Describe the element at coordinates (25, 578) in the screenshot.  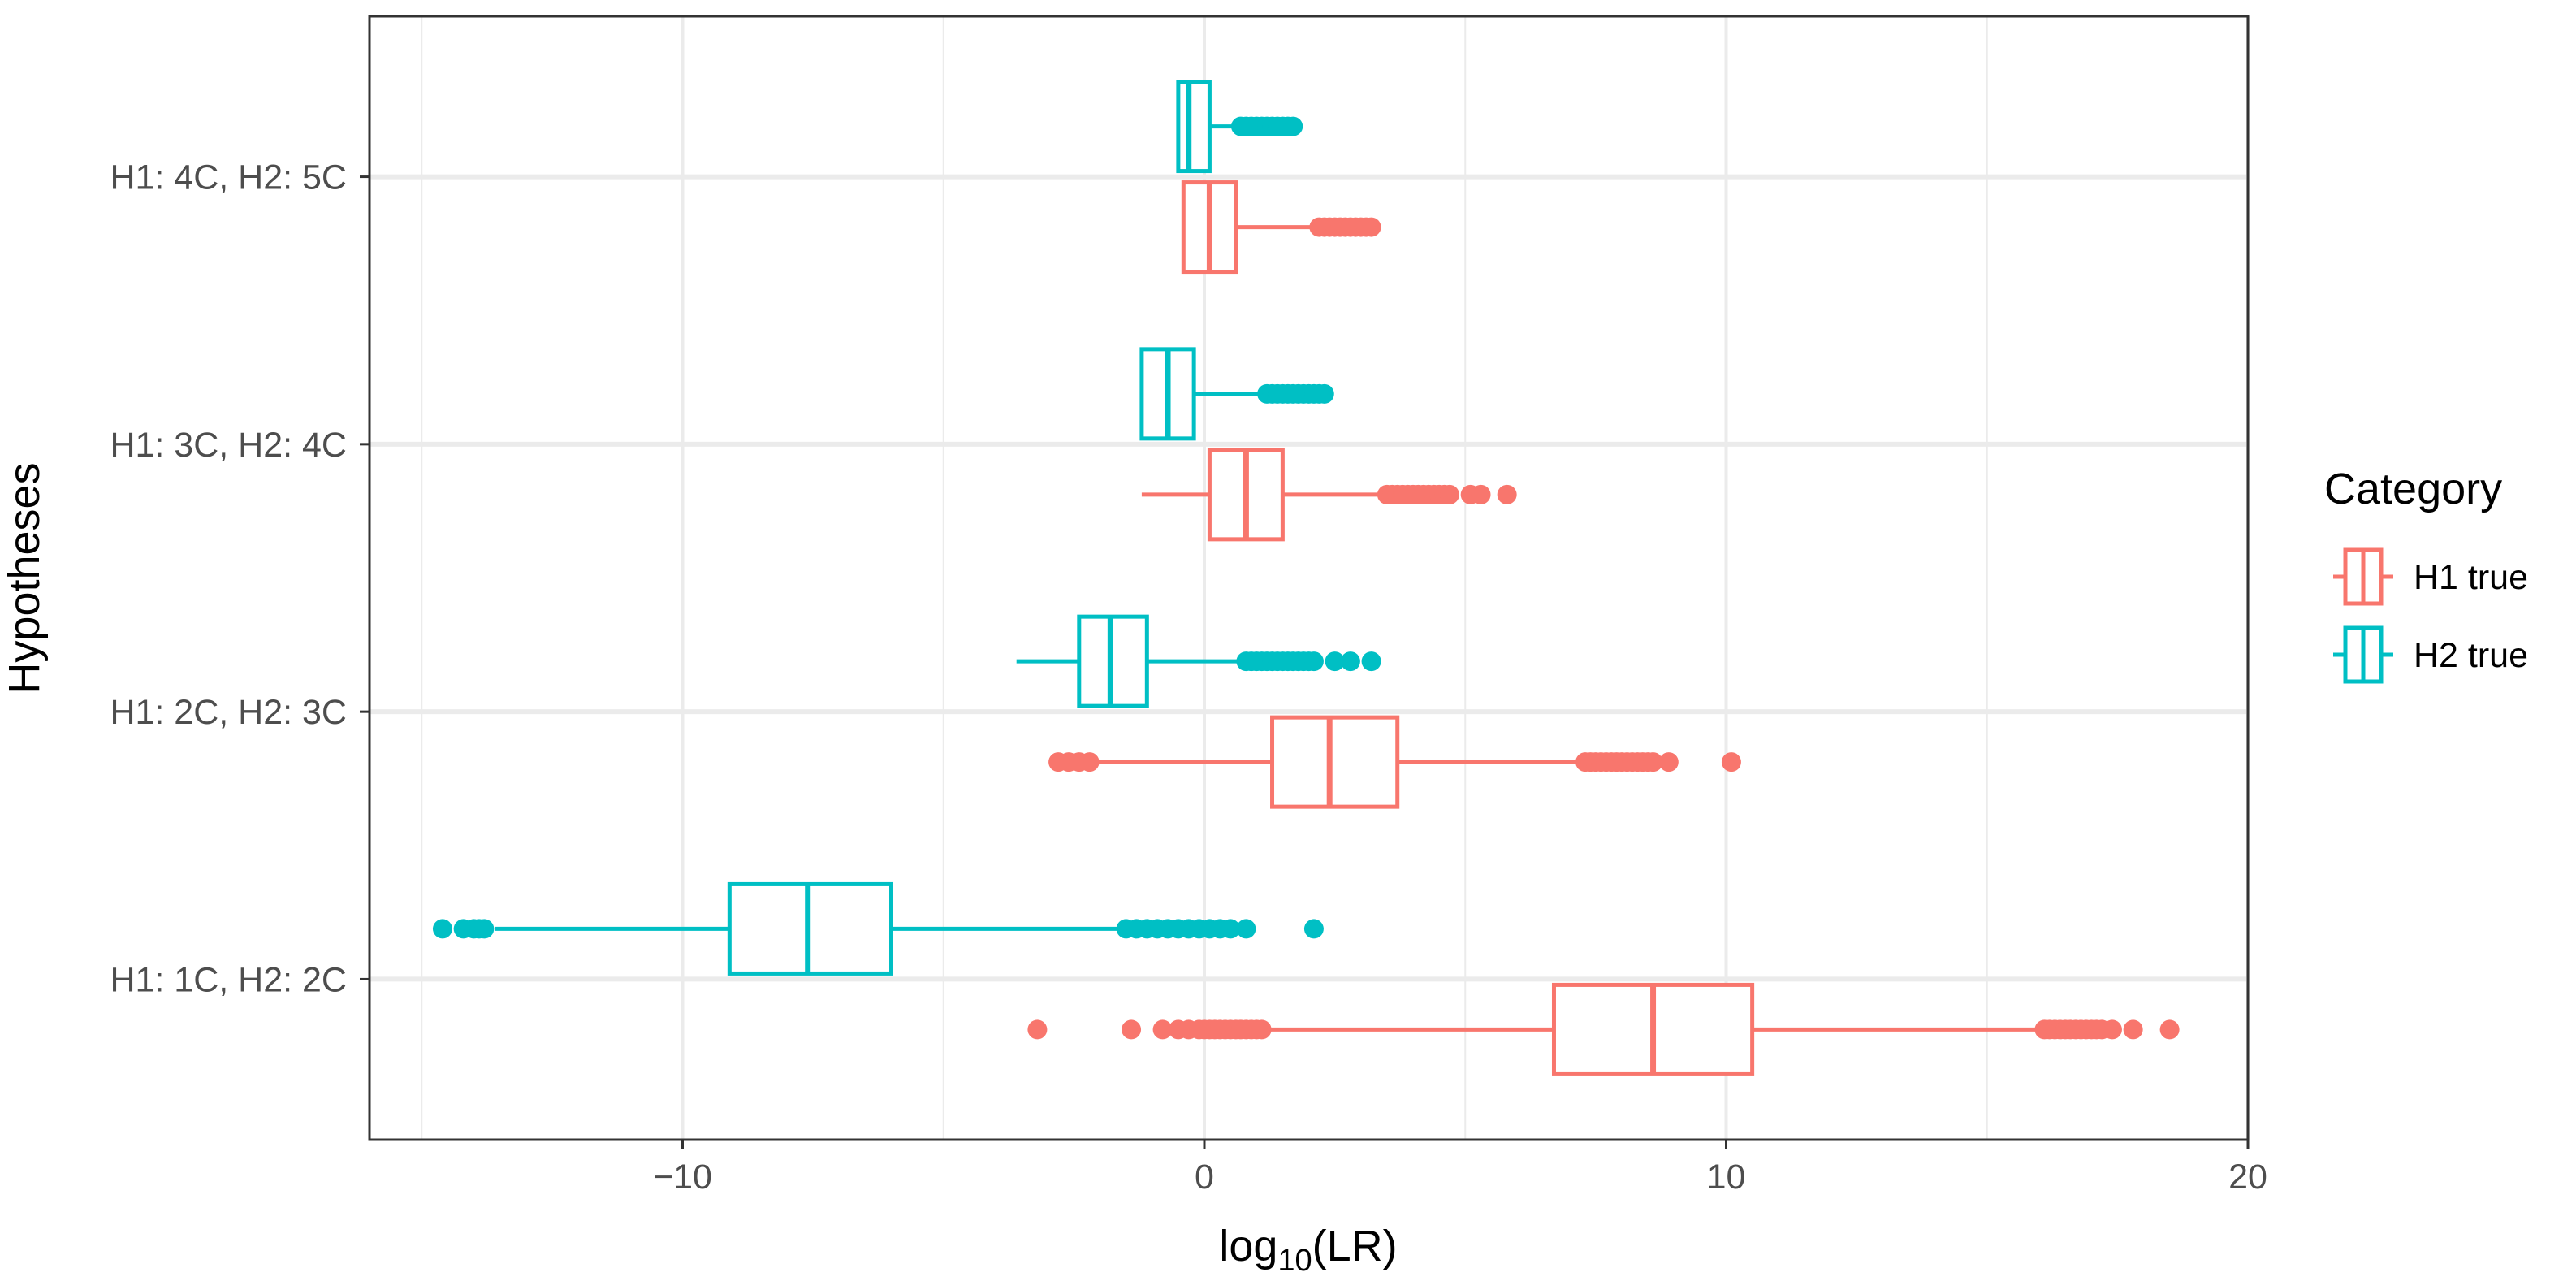
I see `y-axis-title: Hypotheses` at that location.